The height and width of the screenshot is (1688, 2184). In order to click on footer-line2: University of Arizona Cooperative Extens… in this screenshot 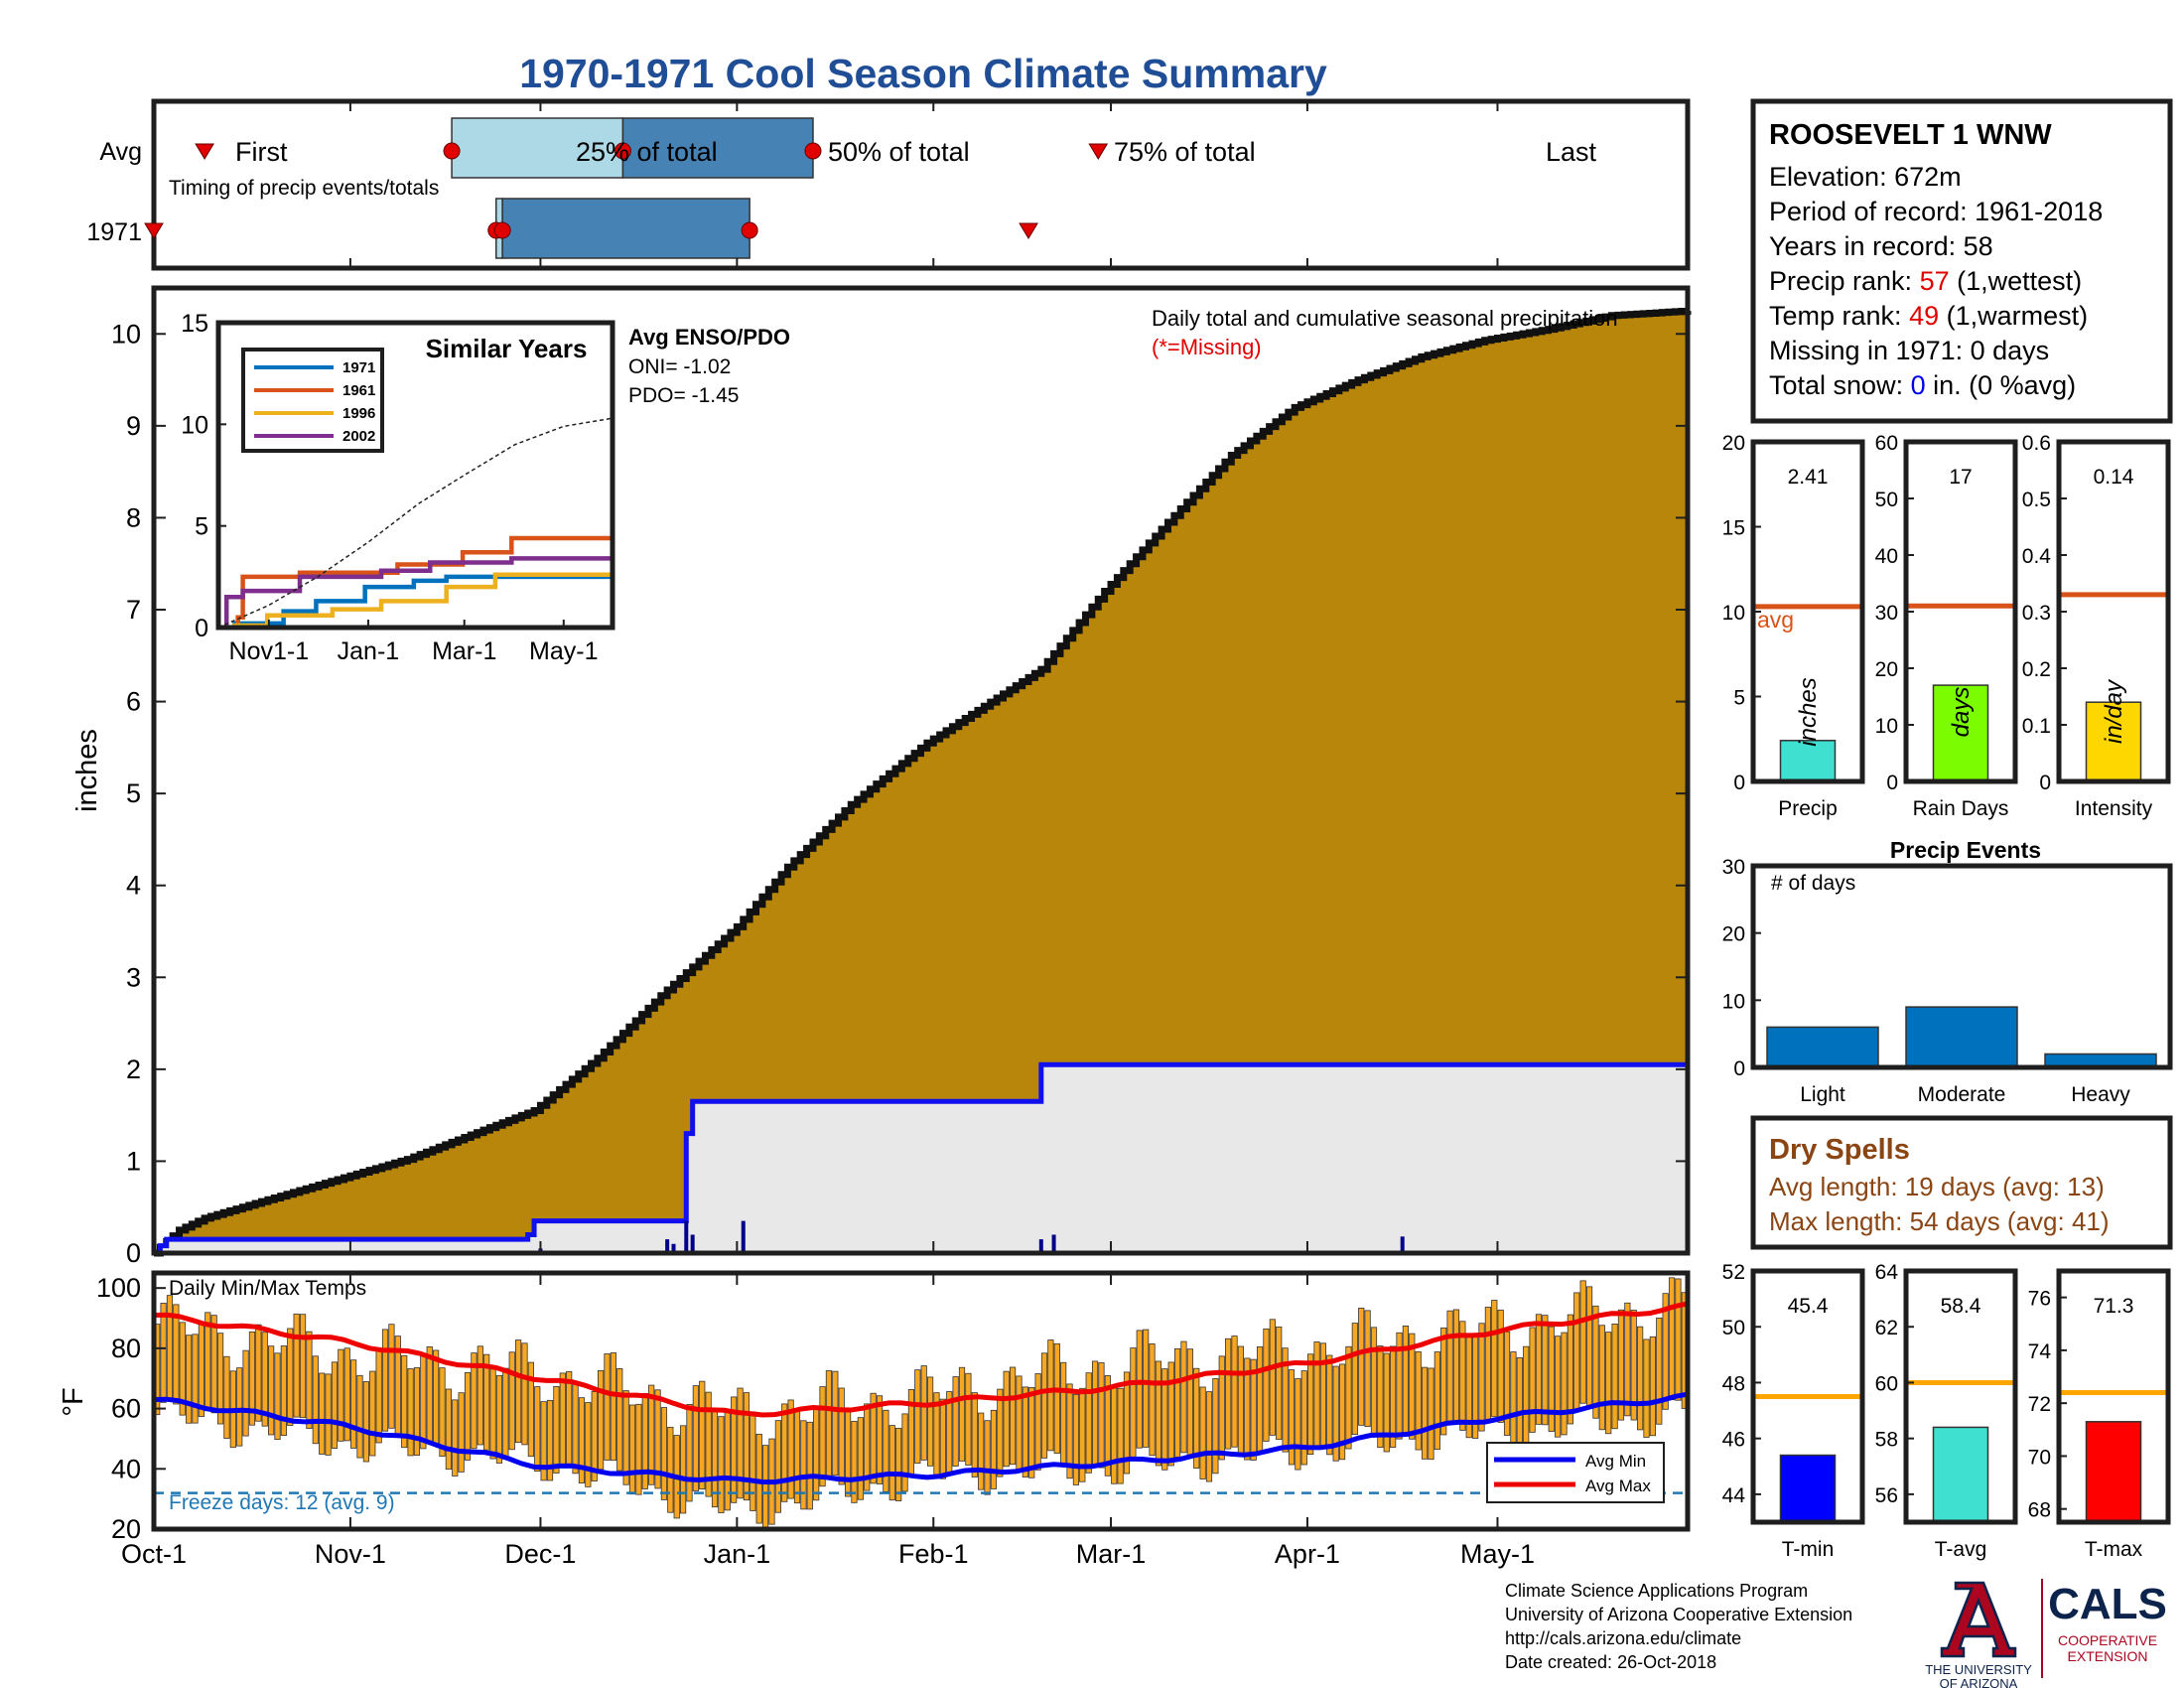, I will do `click(1678, 1614)`.